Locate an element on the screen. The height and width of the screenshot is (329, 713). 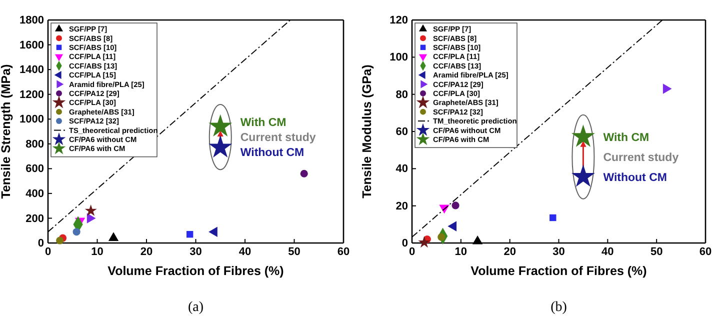
y-tick-label: 800 is located at coordinates (35, 144).